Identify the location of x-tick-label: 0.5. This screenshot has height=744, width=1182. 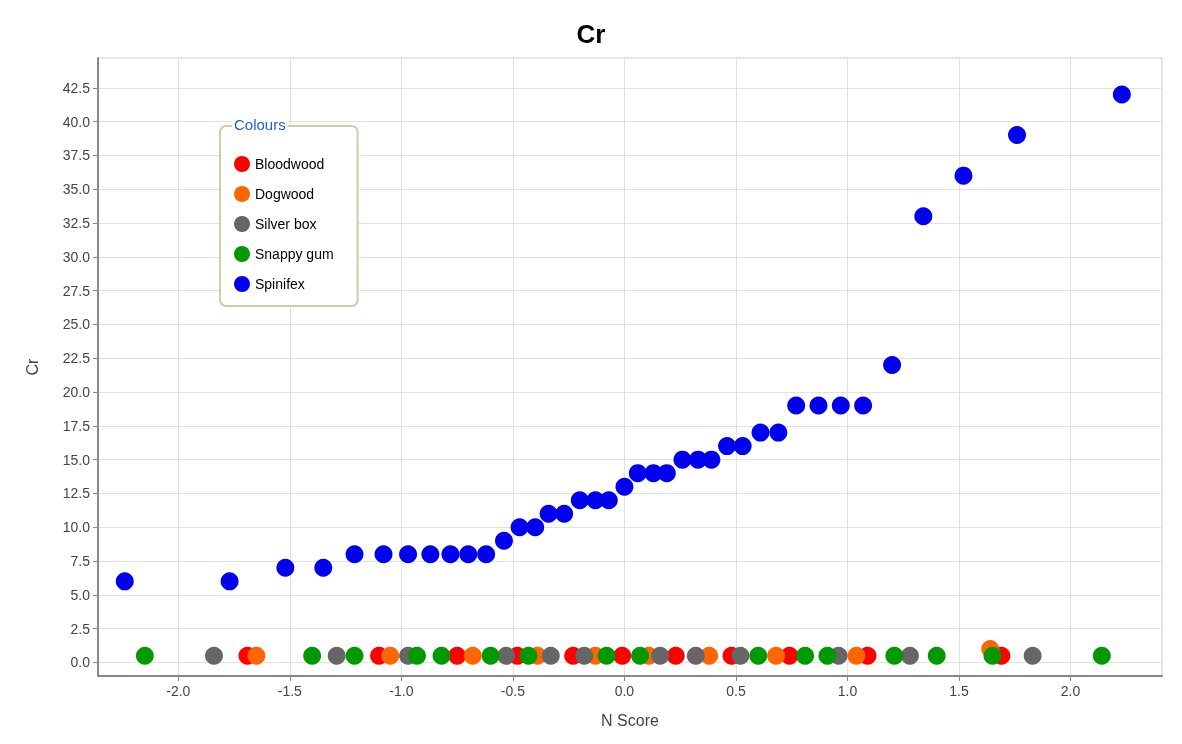
(736, 691).